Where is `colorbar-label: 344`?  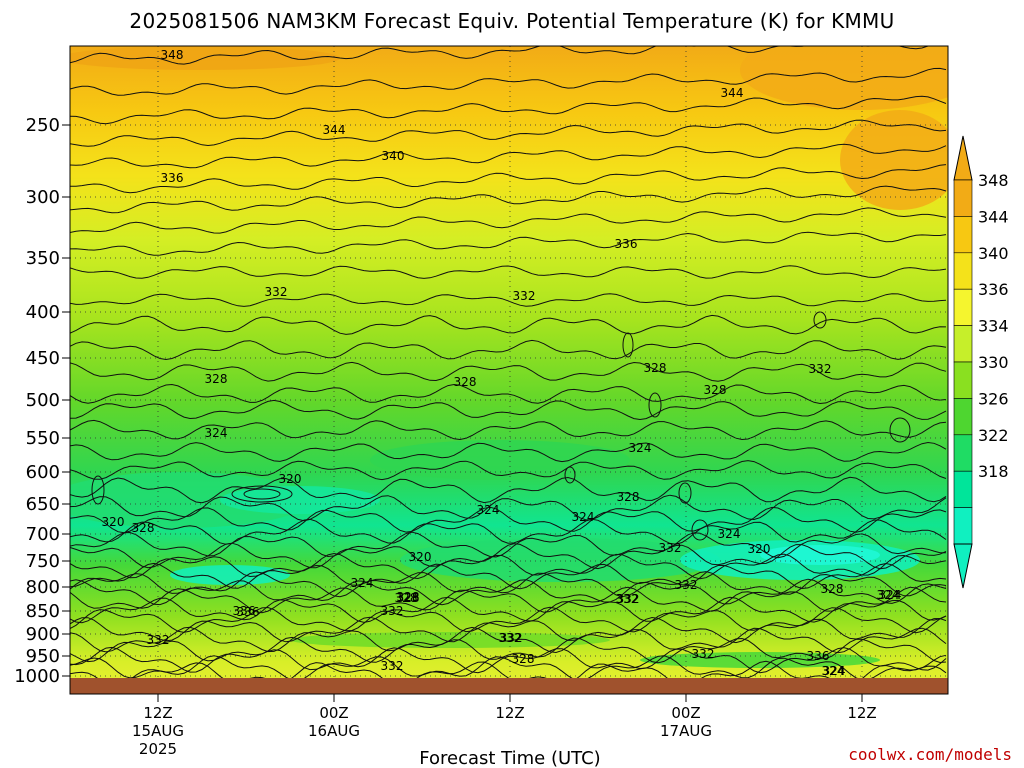
colorbar-label: 344 is located at coordinates (993, 216).